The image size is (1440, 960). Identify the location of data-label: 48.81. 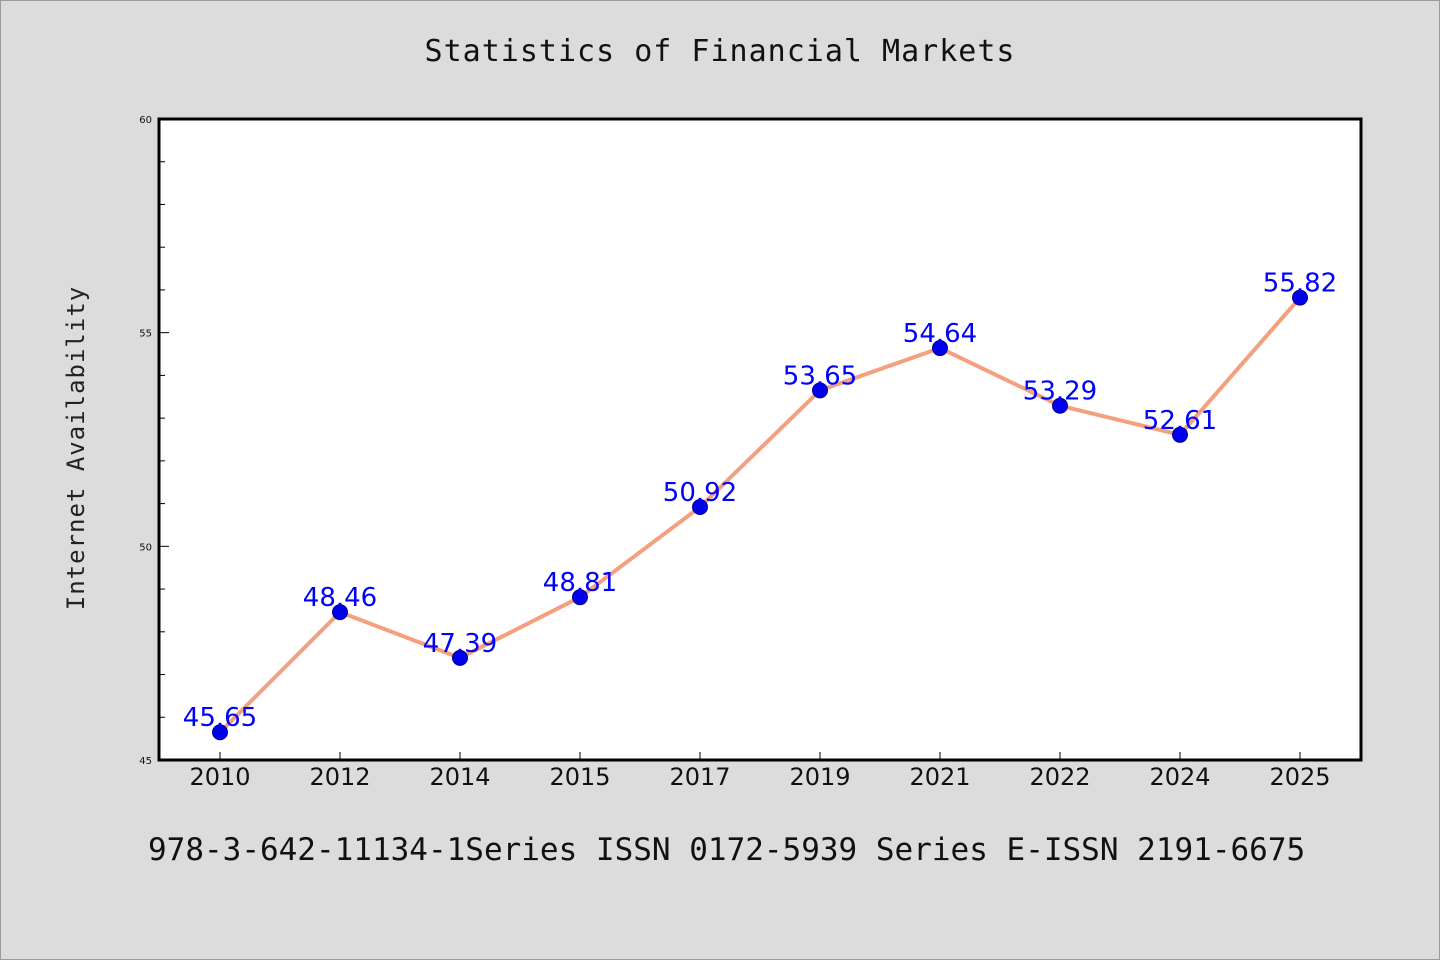
(580, 583).